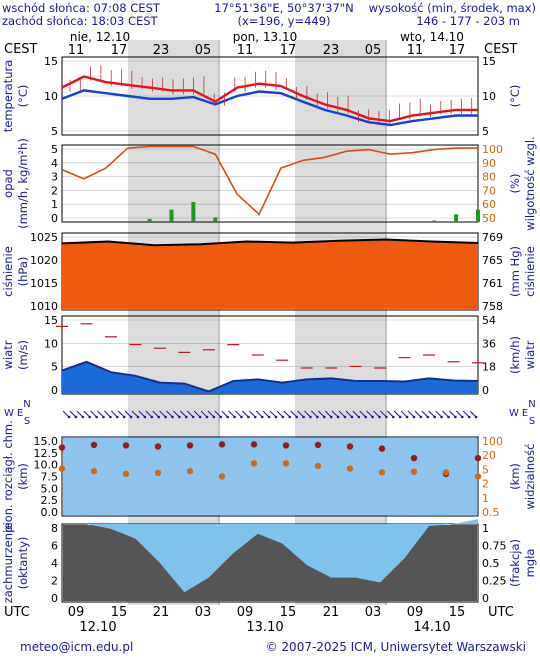  What do you see at coordinates (501, 49) in the screenshot?
I see `top-tz-label-right: CEST` at bounding box center [501, 49].